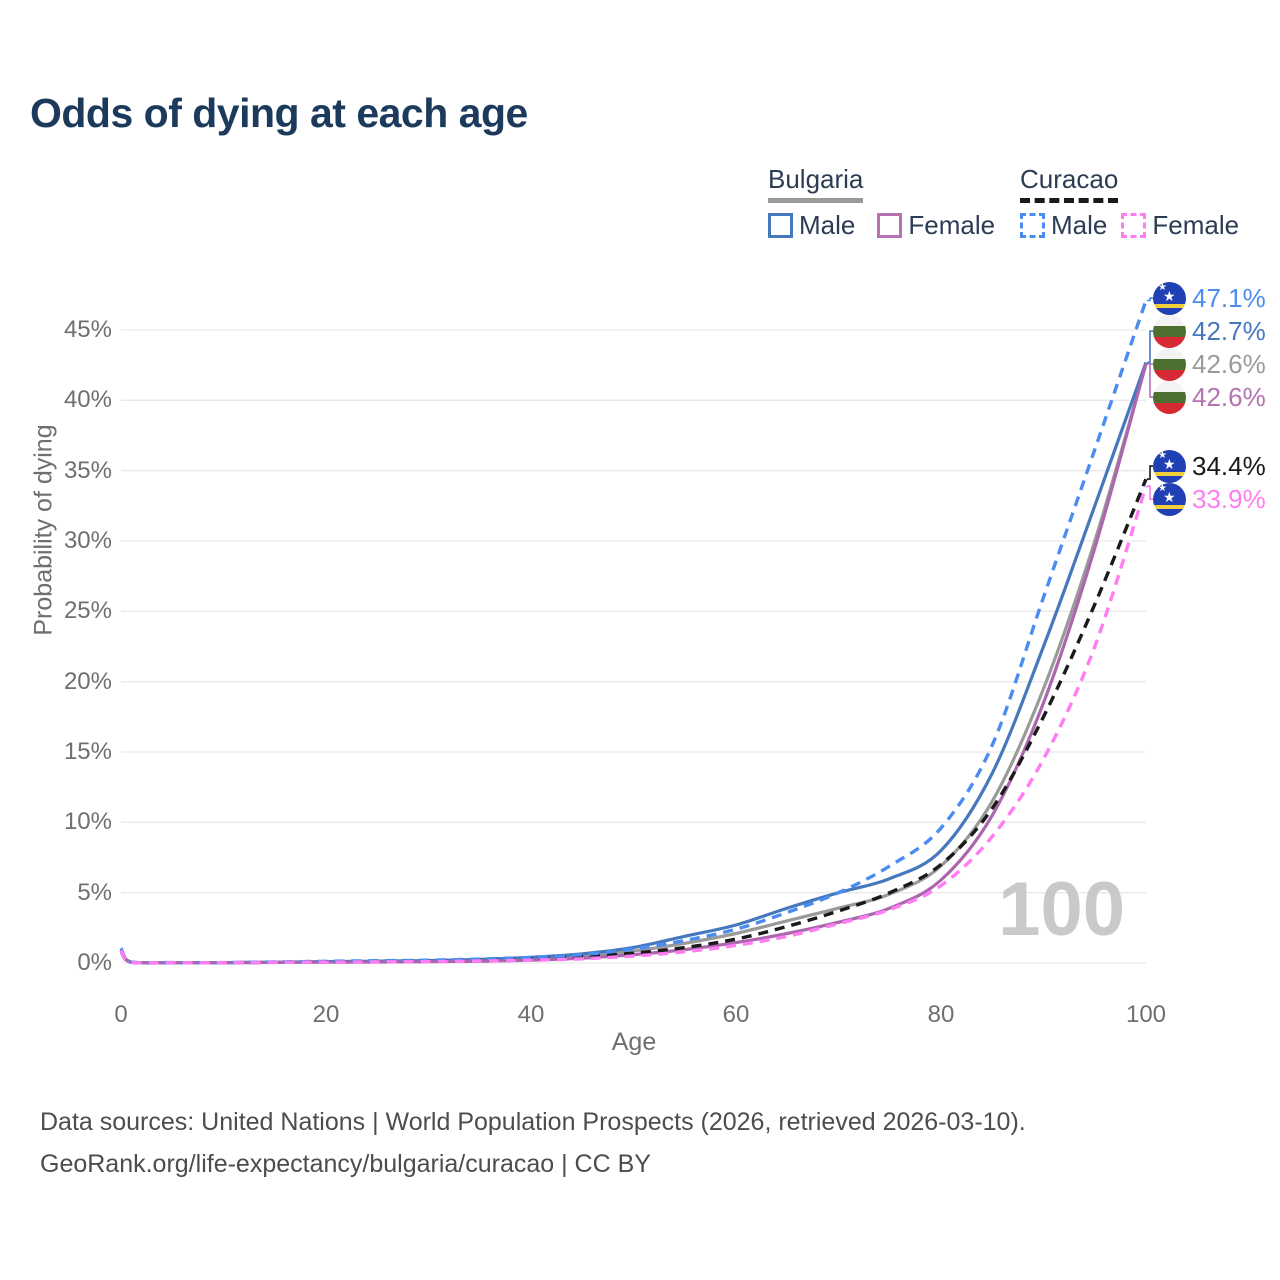 This screenshot has height=1280, width=1280. I want to click on legend-item-bulgaria-male: Male, so click(811, 225).